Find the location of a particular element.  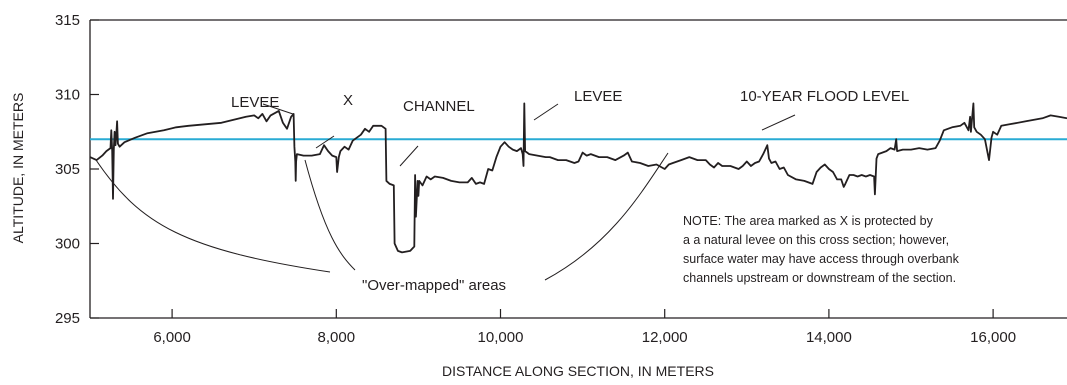

flood-level-leader is located at coordinates (778, 122).